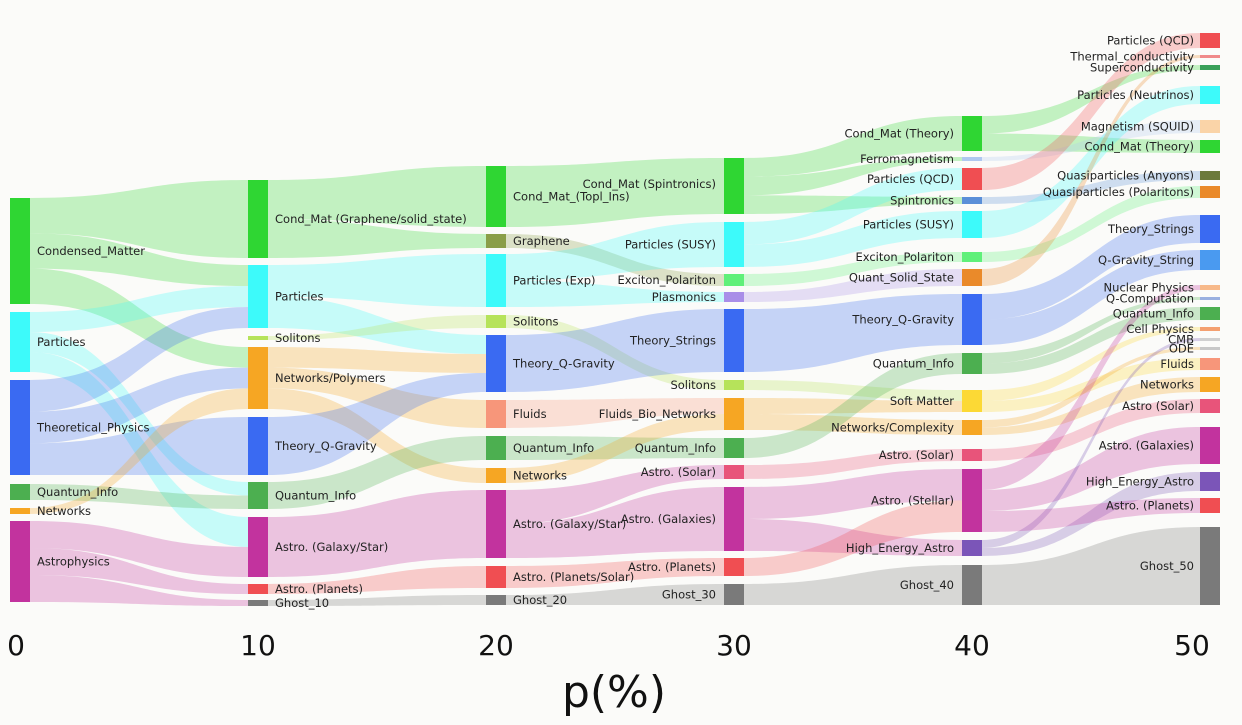 The image size is (1242, 725). Describe the element at coordinates (615, 352) in the screenshot. I see `link-c2_sol-to-c3_sol` at that location.